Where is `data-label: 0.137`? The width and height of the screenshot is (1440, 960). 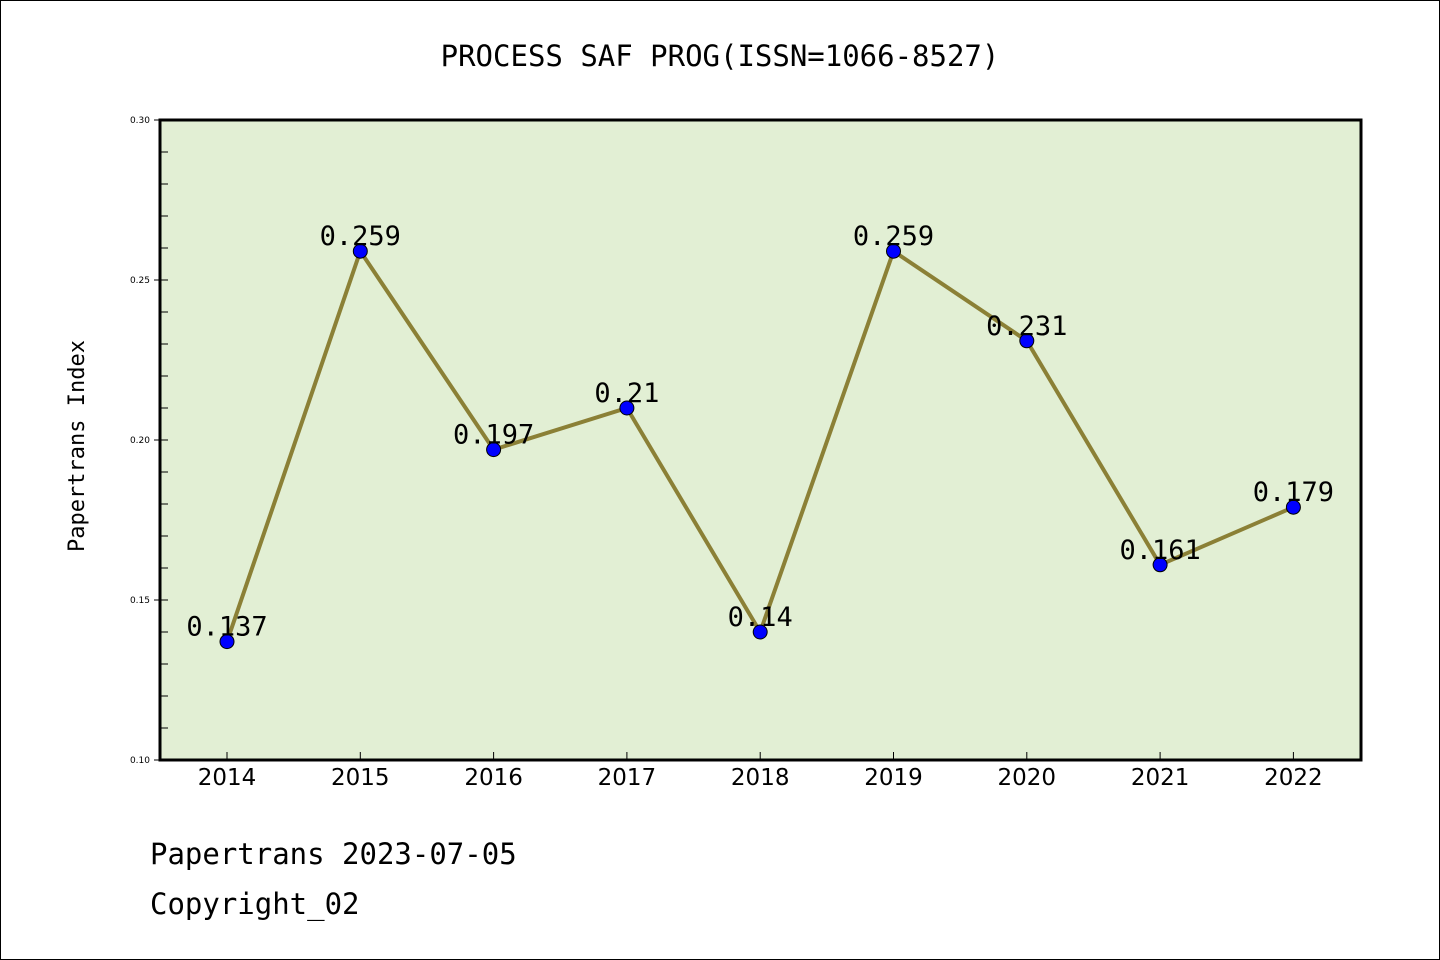 data-label: 0.137 is located at coordinates (226, 627).